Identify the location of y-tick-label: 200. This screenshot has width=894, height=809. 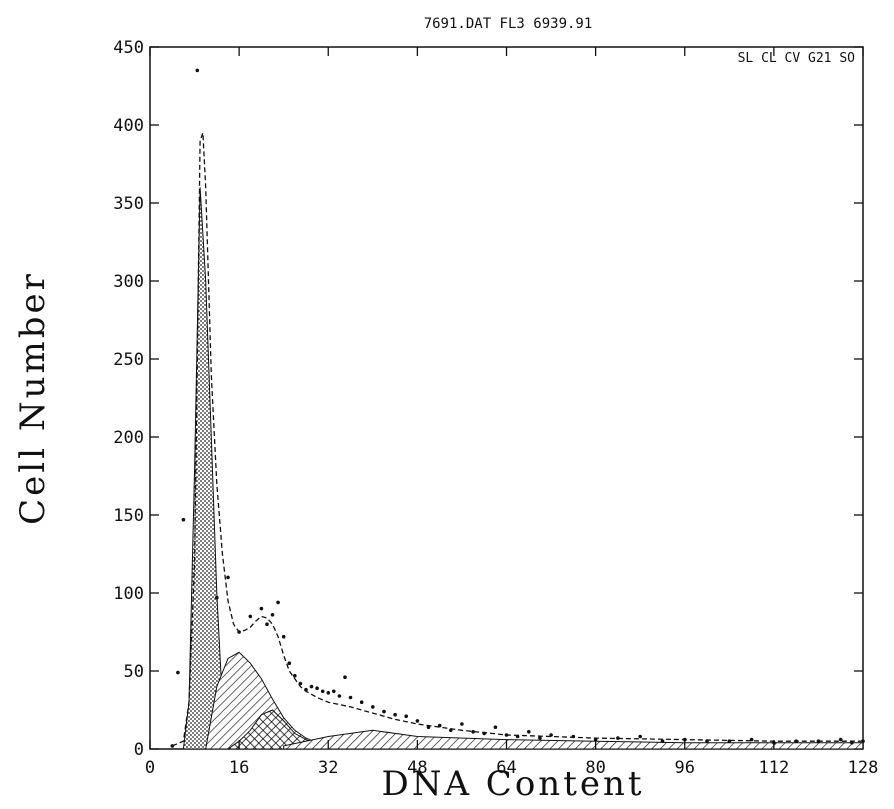
(128, 438).